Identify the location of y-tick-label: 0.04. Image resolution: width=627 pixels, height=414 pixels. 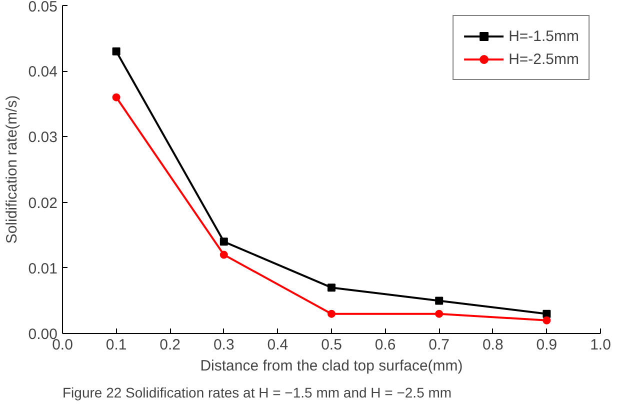
(43, 72).